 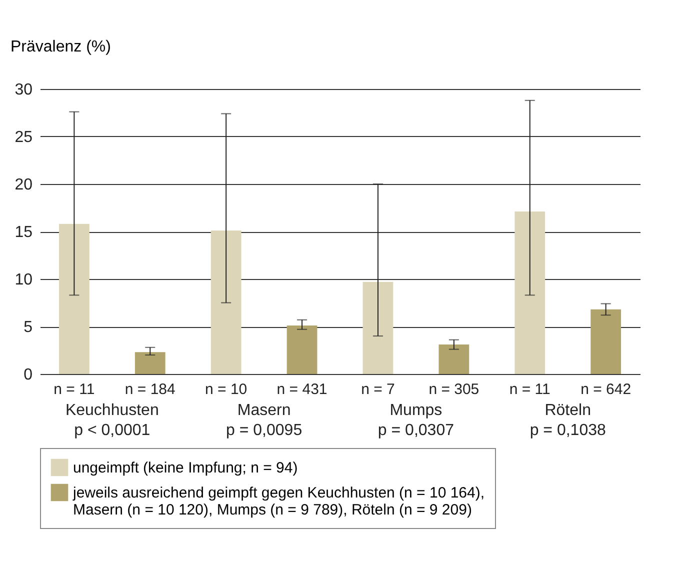 What do you see at coordinates (568, 430) in the screenshot?
I see `text: p = 0,1038` at bounding box center [568, 430].